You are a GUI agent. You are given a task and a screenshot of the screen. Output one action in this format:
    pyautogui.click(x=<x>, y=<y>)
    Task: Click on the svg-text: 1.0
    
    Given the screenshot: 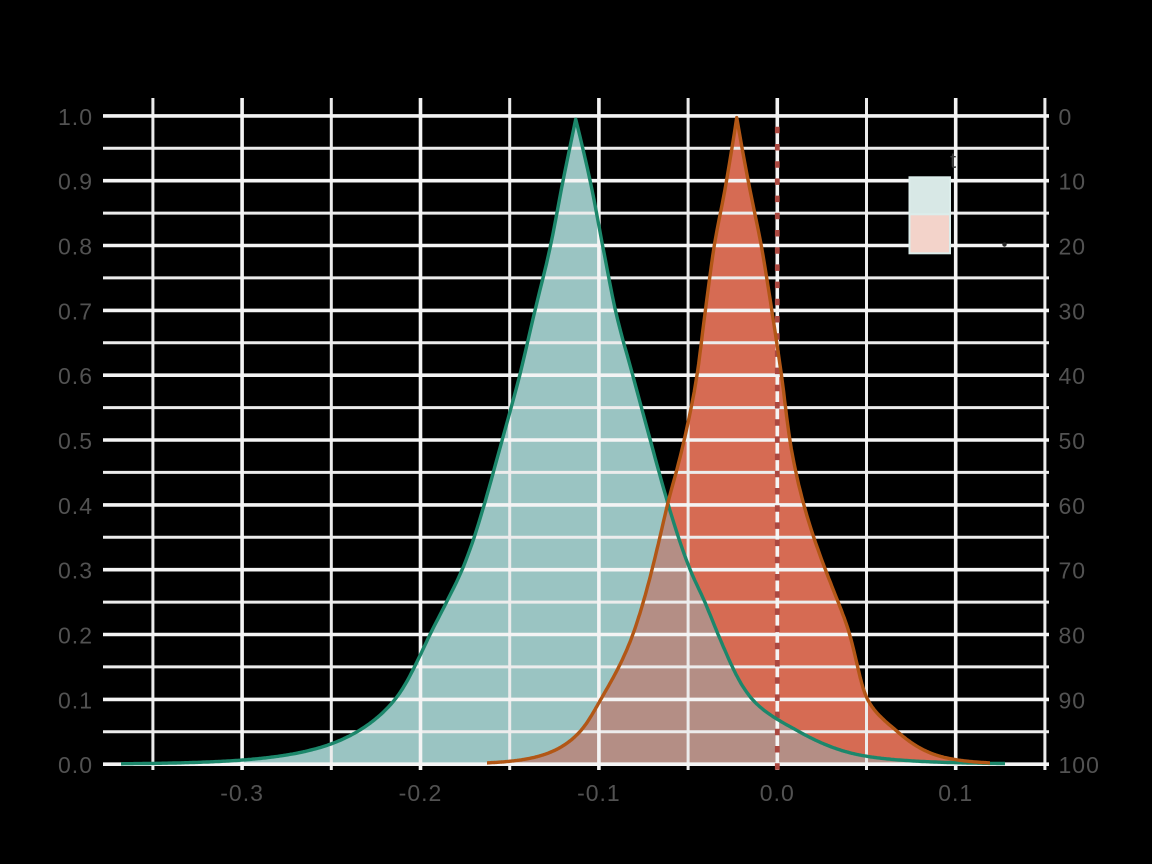 What is the action you would take?
    pyautogui.click(x=75, y=117)
    